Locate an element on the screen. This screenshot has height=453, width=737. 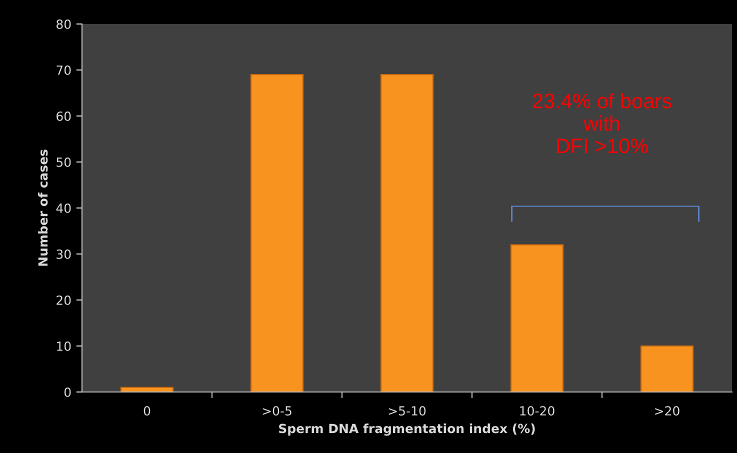
annotation: 23.4% of boars with DFI >10% is located at coordinates (602, 123).